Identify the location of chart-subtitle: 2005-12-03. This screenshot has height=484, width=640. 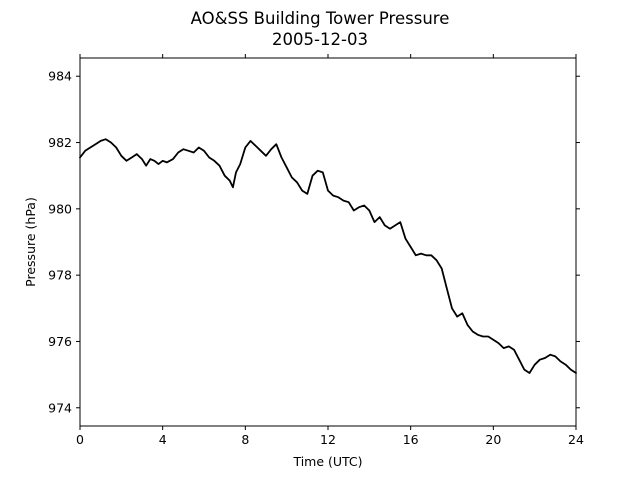
(320, 39).